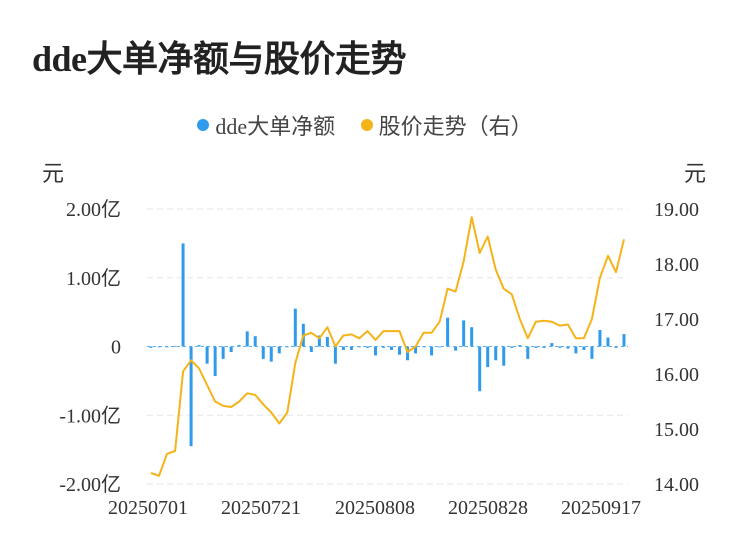  I want to click on x-axis-ticks: 20250701 20250721 20250808 20250828 20250917, so click(374, 508).